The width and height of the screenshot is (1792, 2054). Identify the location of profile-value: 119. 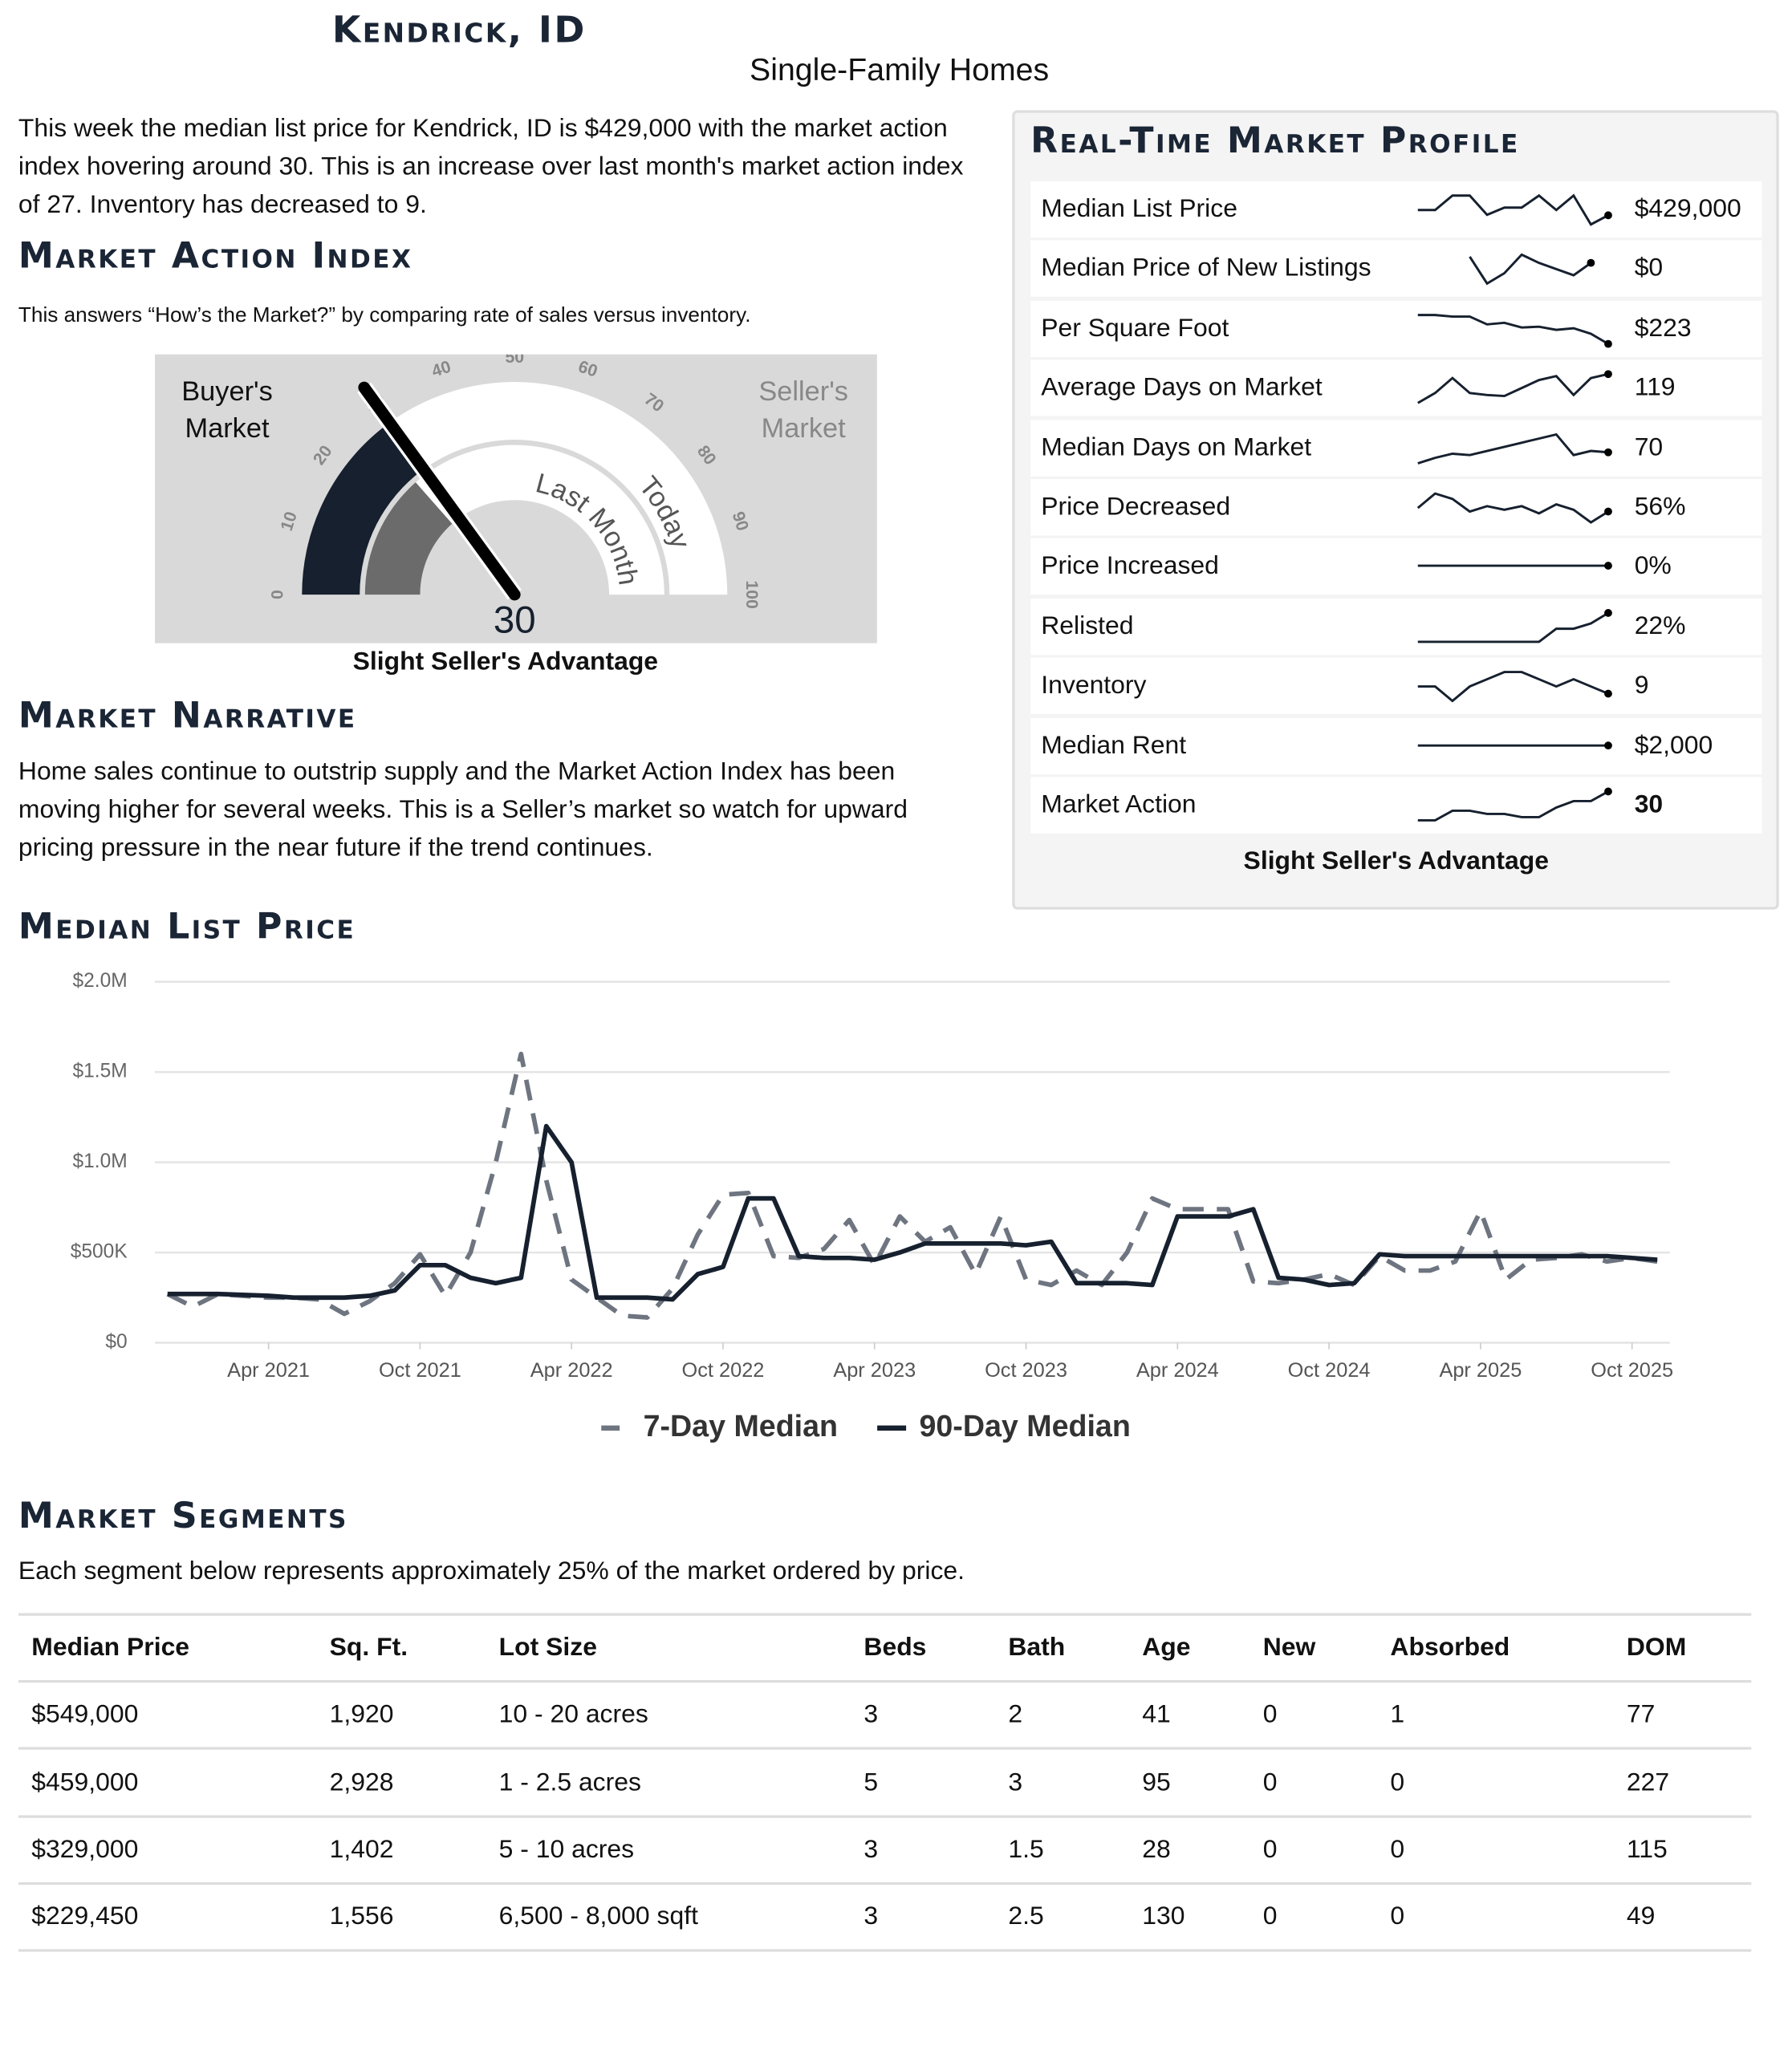
(1655, 387).